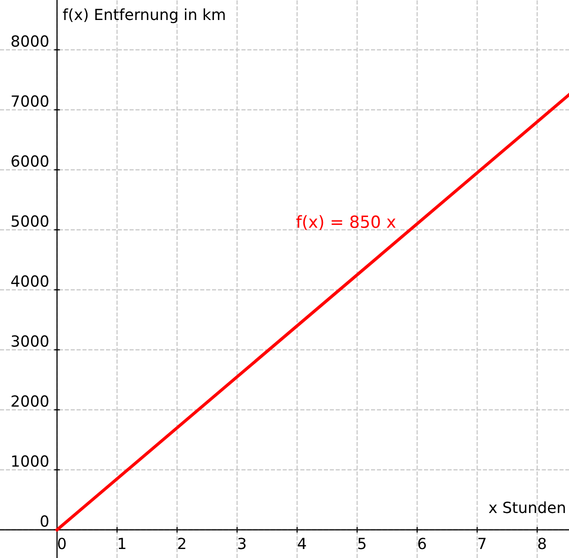 Image resolution: width=569 pixels, height=558 pixels. Describe the element at coordinates (30, 101) in the screenshot. I see `y-tick-label: 7000` at that location.